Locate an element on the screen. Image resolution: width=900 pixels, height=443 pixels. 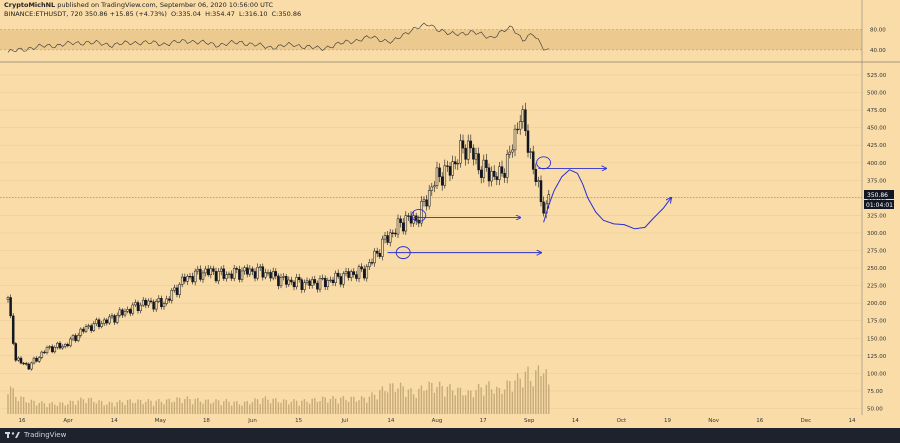
time-tick-label: Aug is located at coordinates (437, 421).